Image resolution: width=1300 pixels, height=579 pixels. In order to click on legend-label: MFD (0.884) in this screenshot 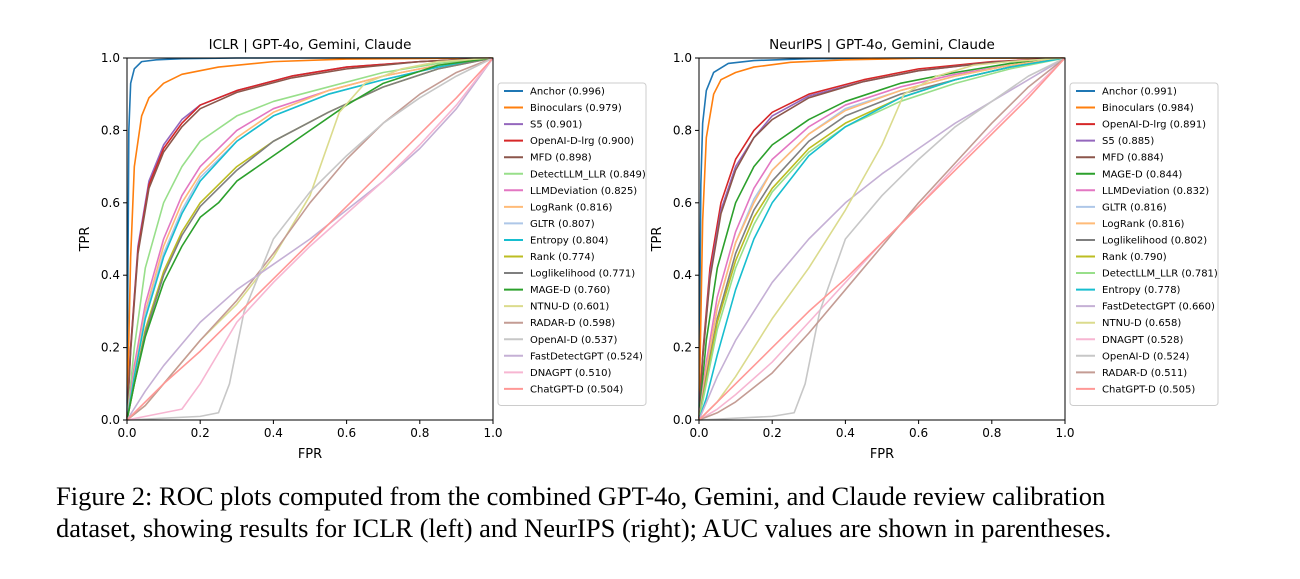, I will do `click(1133, 158)`.